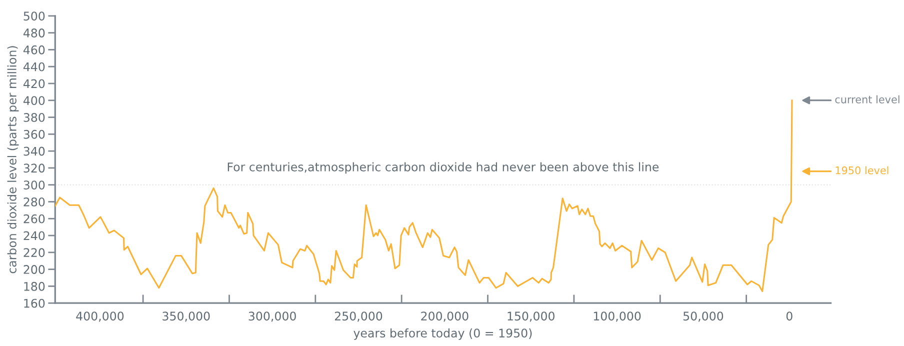 This screenshot has width=904, height=346. What do you see at coordinates (34, 134) in the screenshot?
I see `y-tick-label: 360` at bounding box center [34, 134].